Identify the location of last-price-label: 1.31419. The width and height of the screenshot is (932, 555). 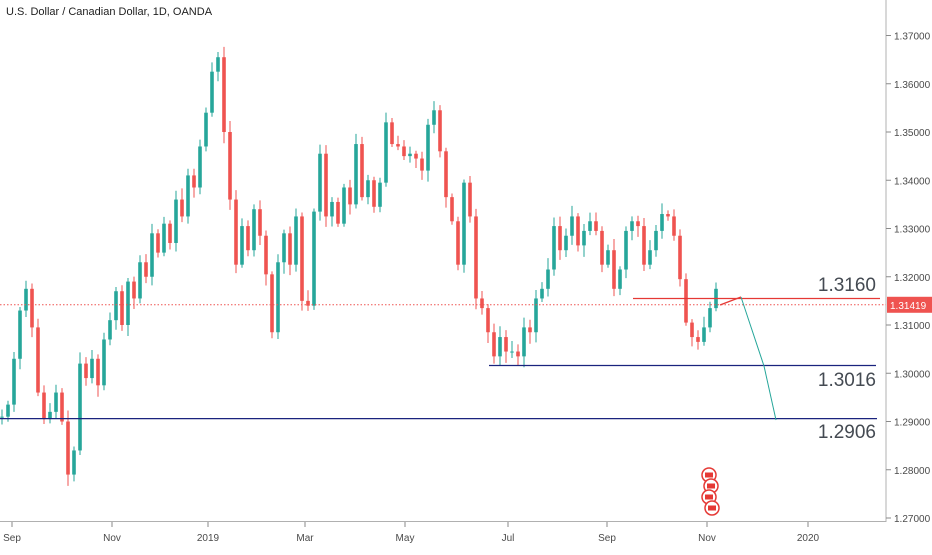
(908, 306).